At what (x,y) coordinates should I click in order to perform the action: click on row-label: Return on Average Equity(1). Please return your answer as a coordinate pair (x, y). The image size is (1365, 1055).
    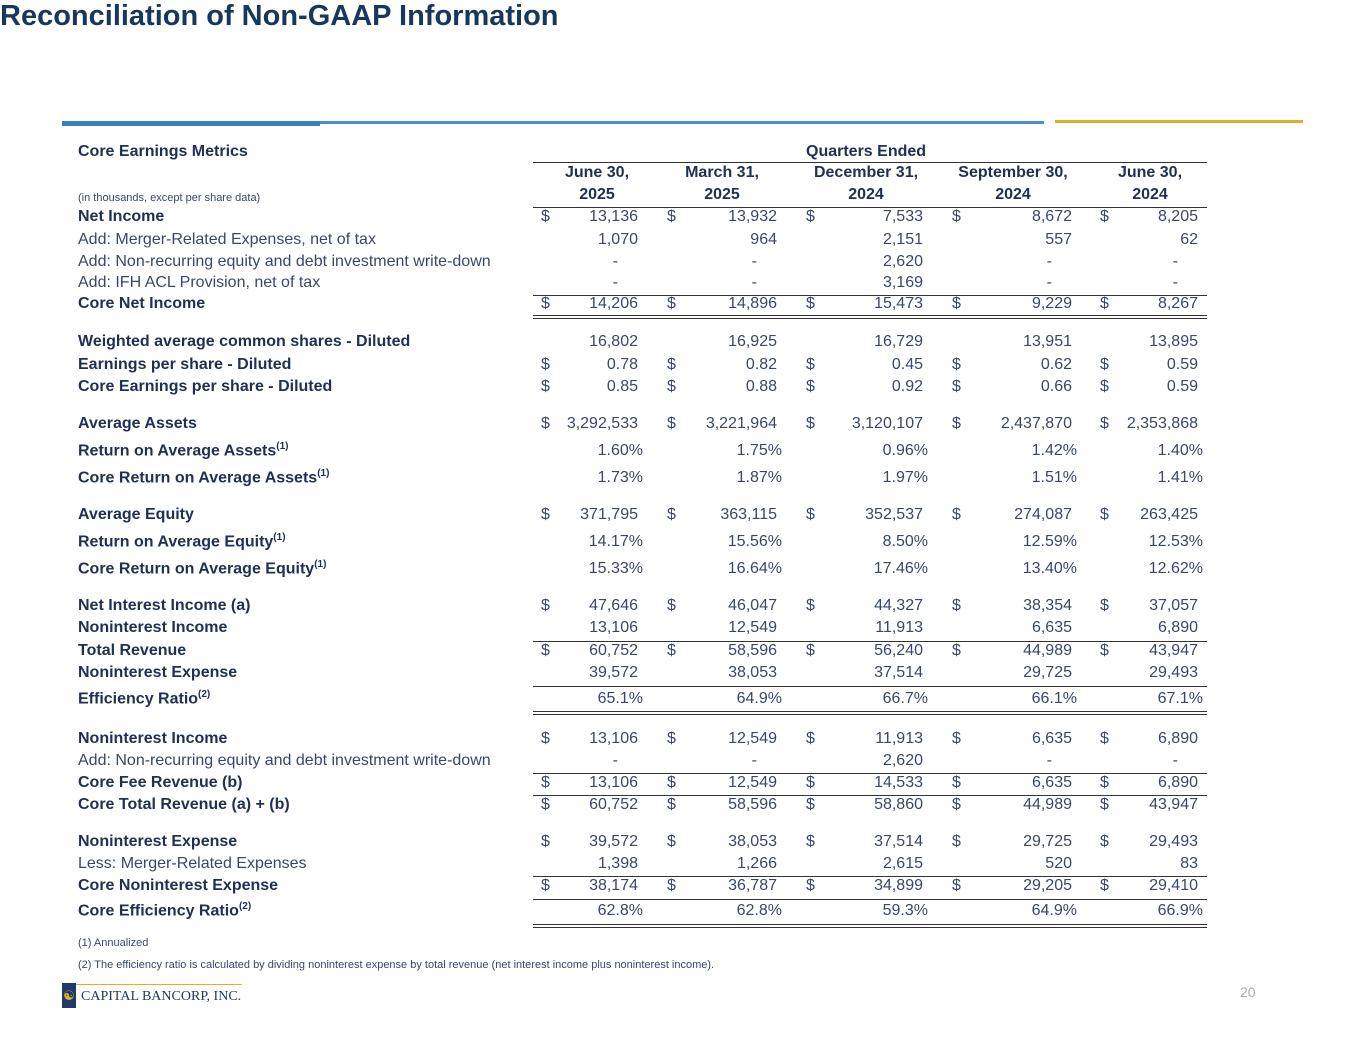
    Looking at the image, I should click on (182, 541).